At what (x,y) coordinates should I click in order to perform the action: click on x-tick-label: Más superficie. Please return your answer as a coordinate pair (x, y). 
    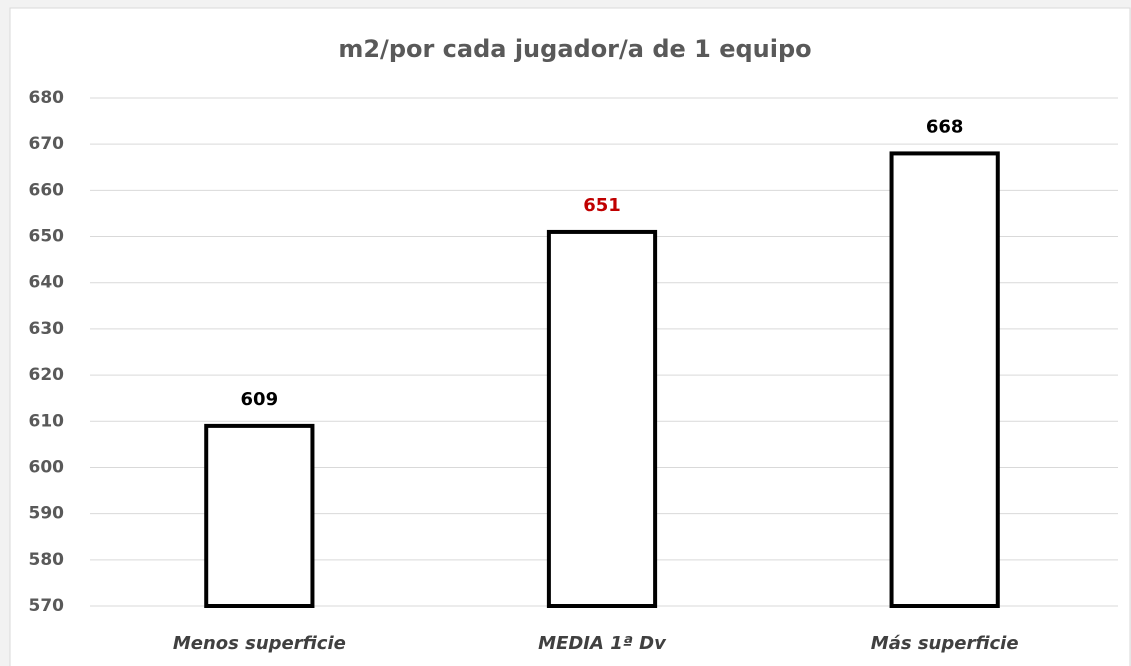
    Looking at the image, I should click on (945, 643).